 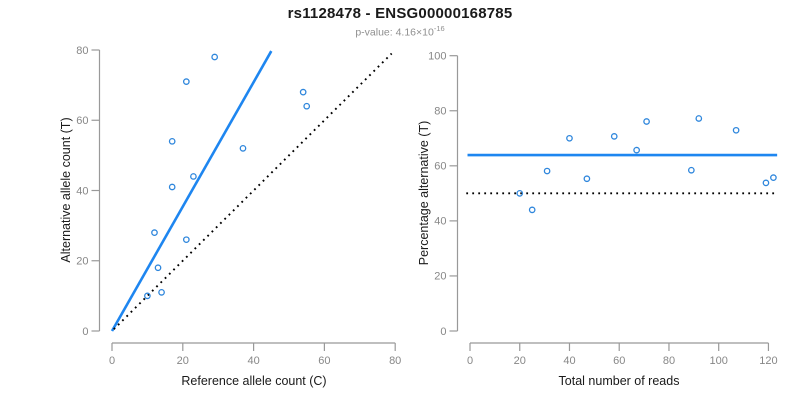 I want to click on left-plot-xlabel: Reference allele count (C), so click(x=254, y=381).